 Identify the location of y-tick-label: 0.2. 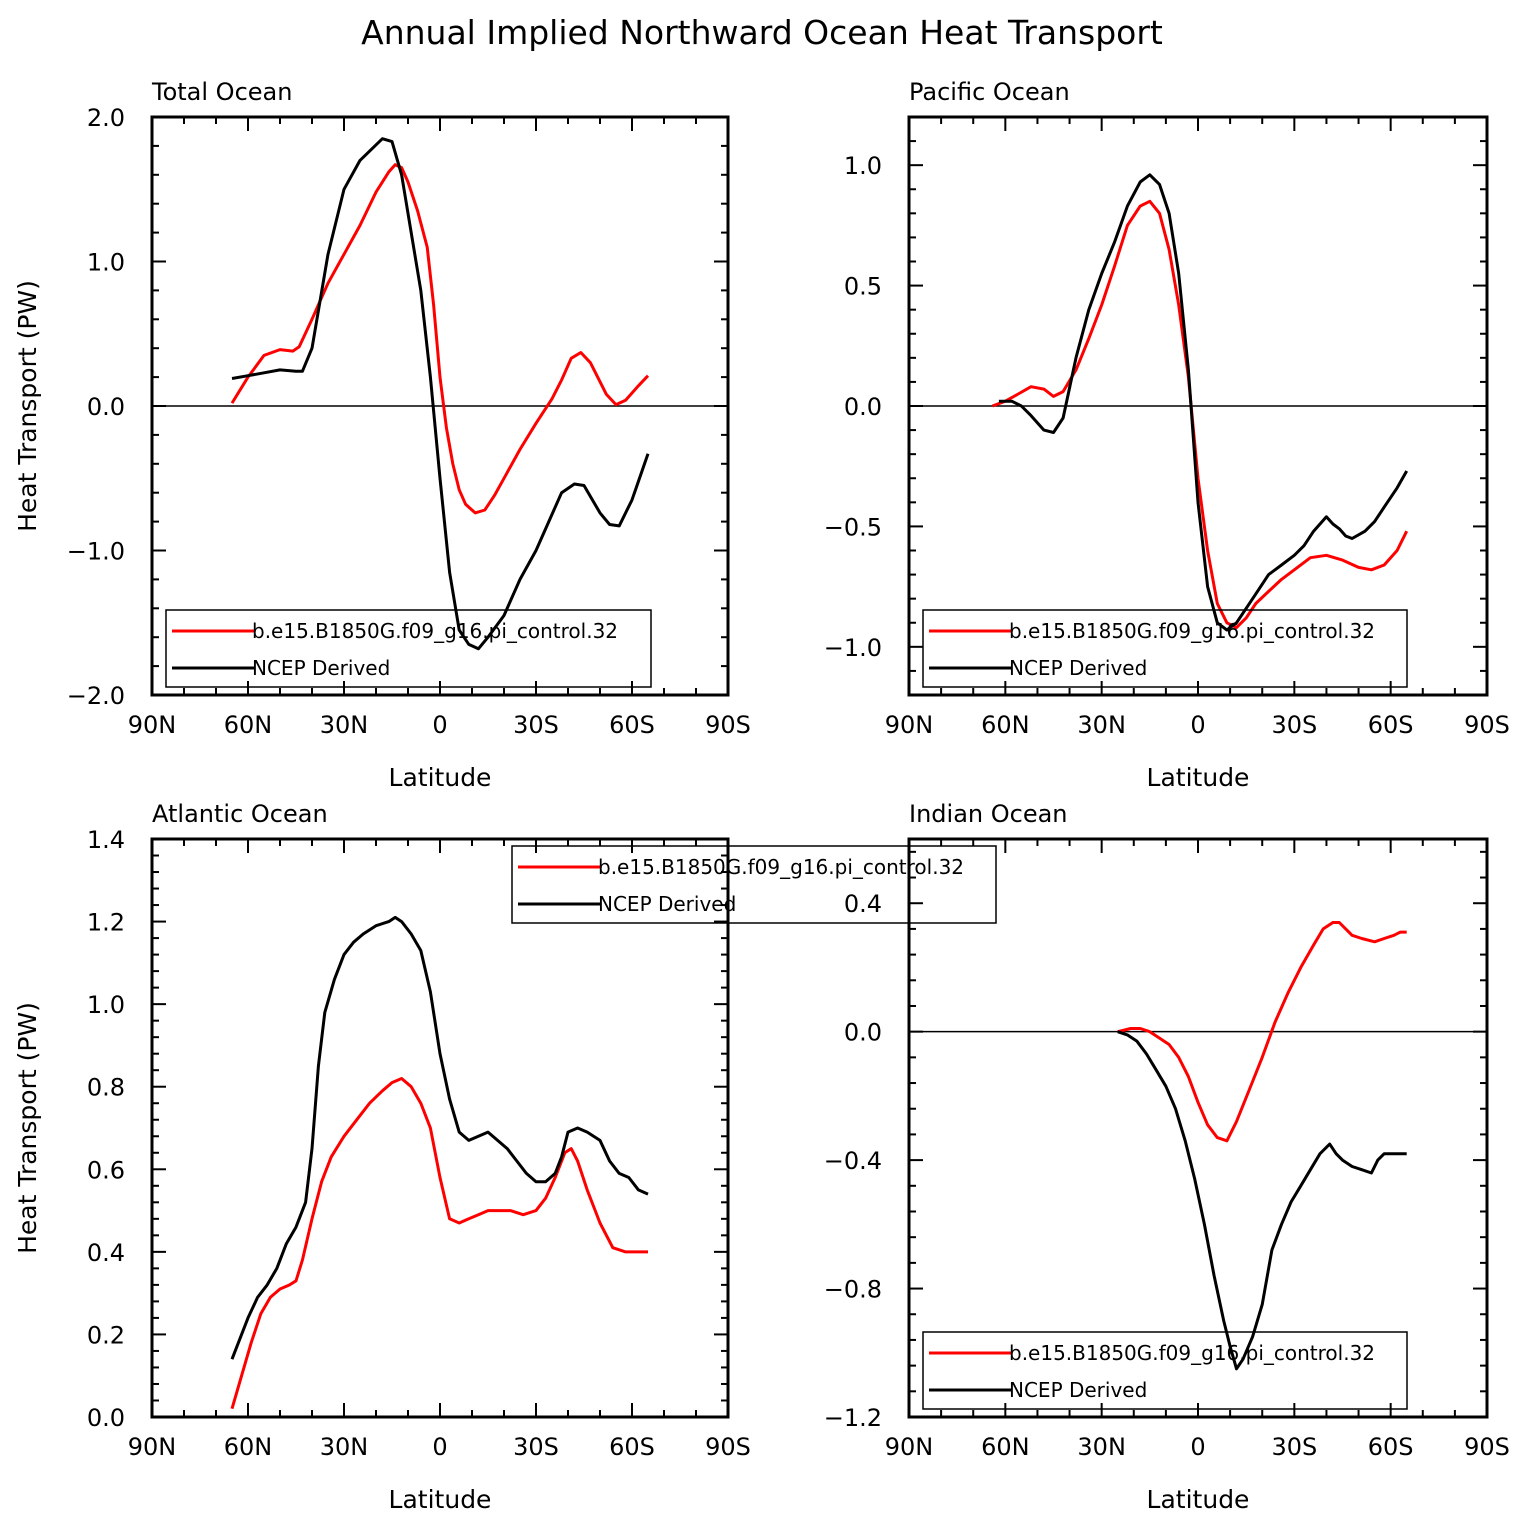
(106, 1335).